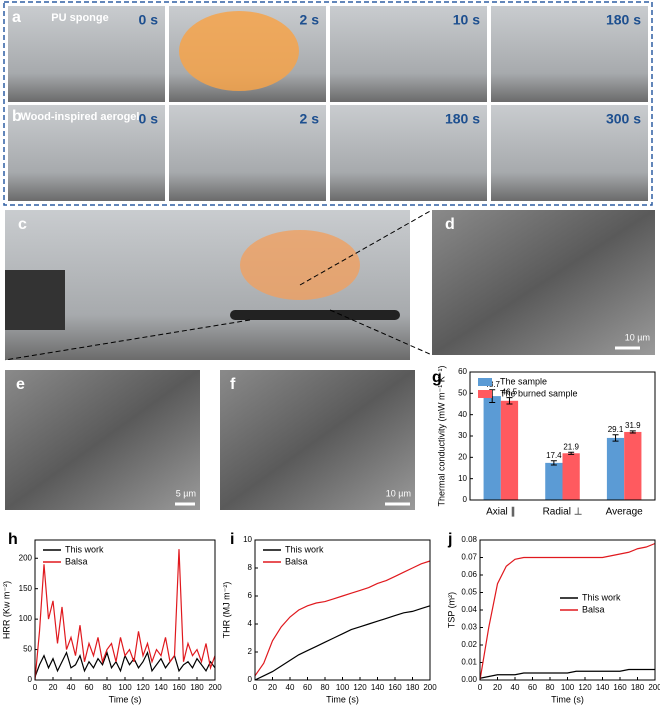  Describe the element at coordinates (469, 592) in the screenshot. I see `y-tick-label: 0.05` at that location.